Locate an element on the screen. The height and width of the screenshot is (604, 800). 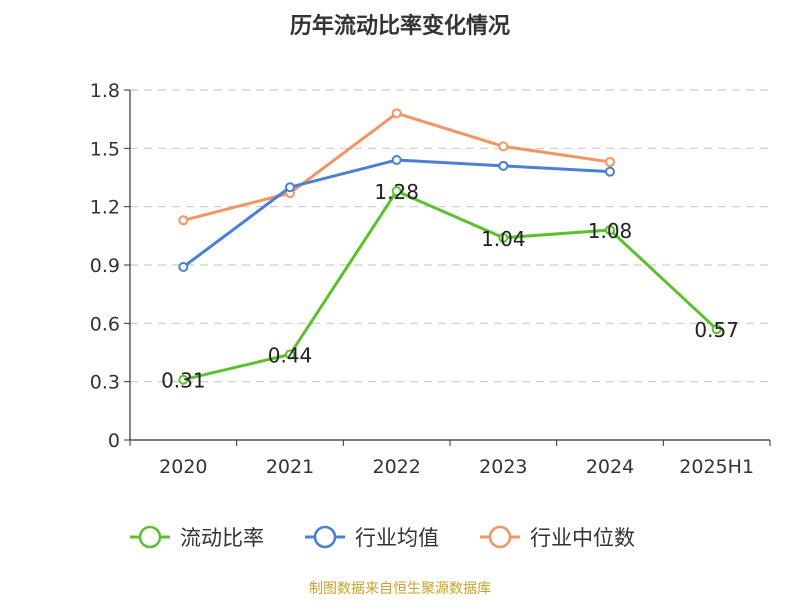
series-line is located at coordinates (396, 213).